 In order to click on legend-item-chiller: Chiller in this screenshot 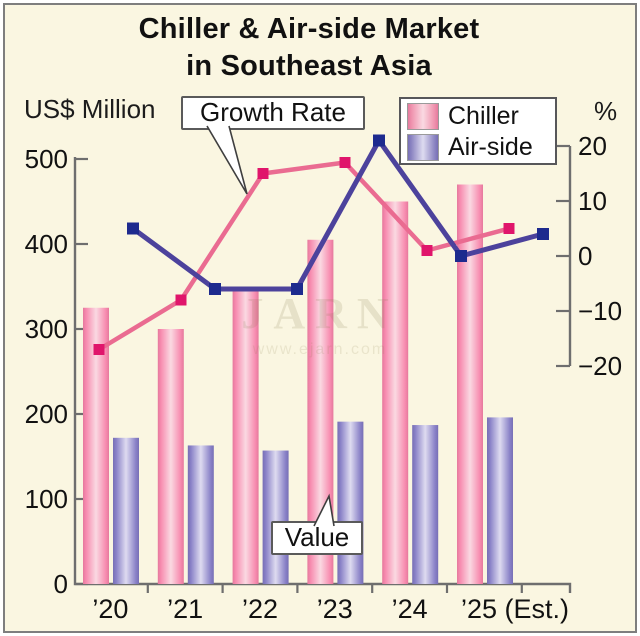, I will do `click(481, 116)`.